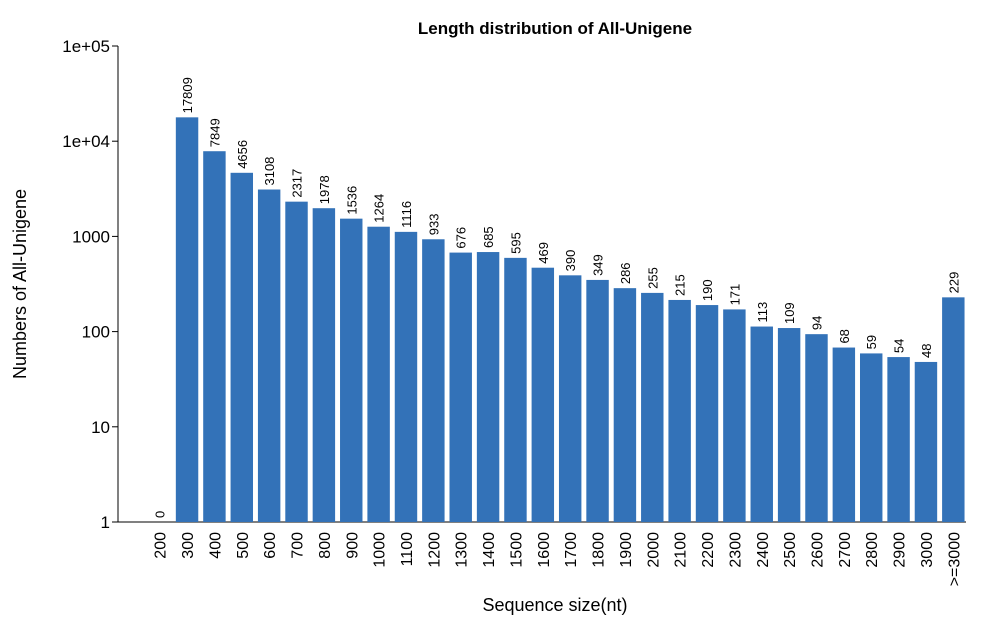 This screenshot has height=622, width=985. What do you see at coordinates (324, 189) in the screenshot?
I see `value-label: 1978` at bounding box center [324, 189].